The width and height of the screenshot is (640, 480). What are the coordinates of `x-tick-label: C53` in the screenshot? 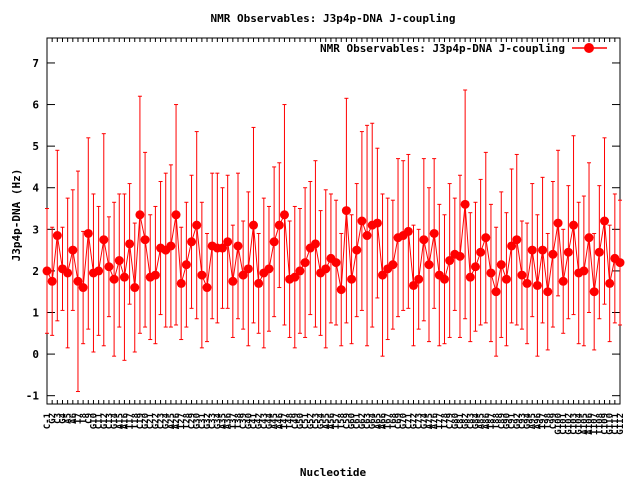 It's located at (316, 421).